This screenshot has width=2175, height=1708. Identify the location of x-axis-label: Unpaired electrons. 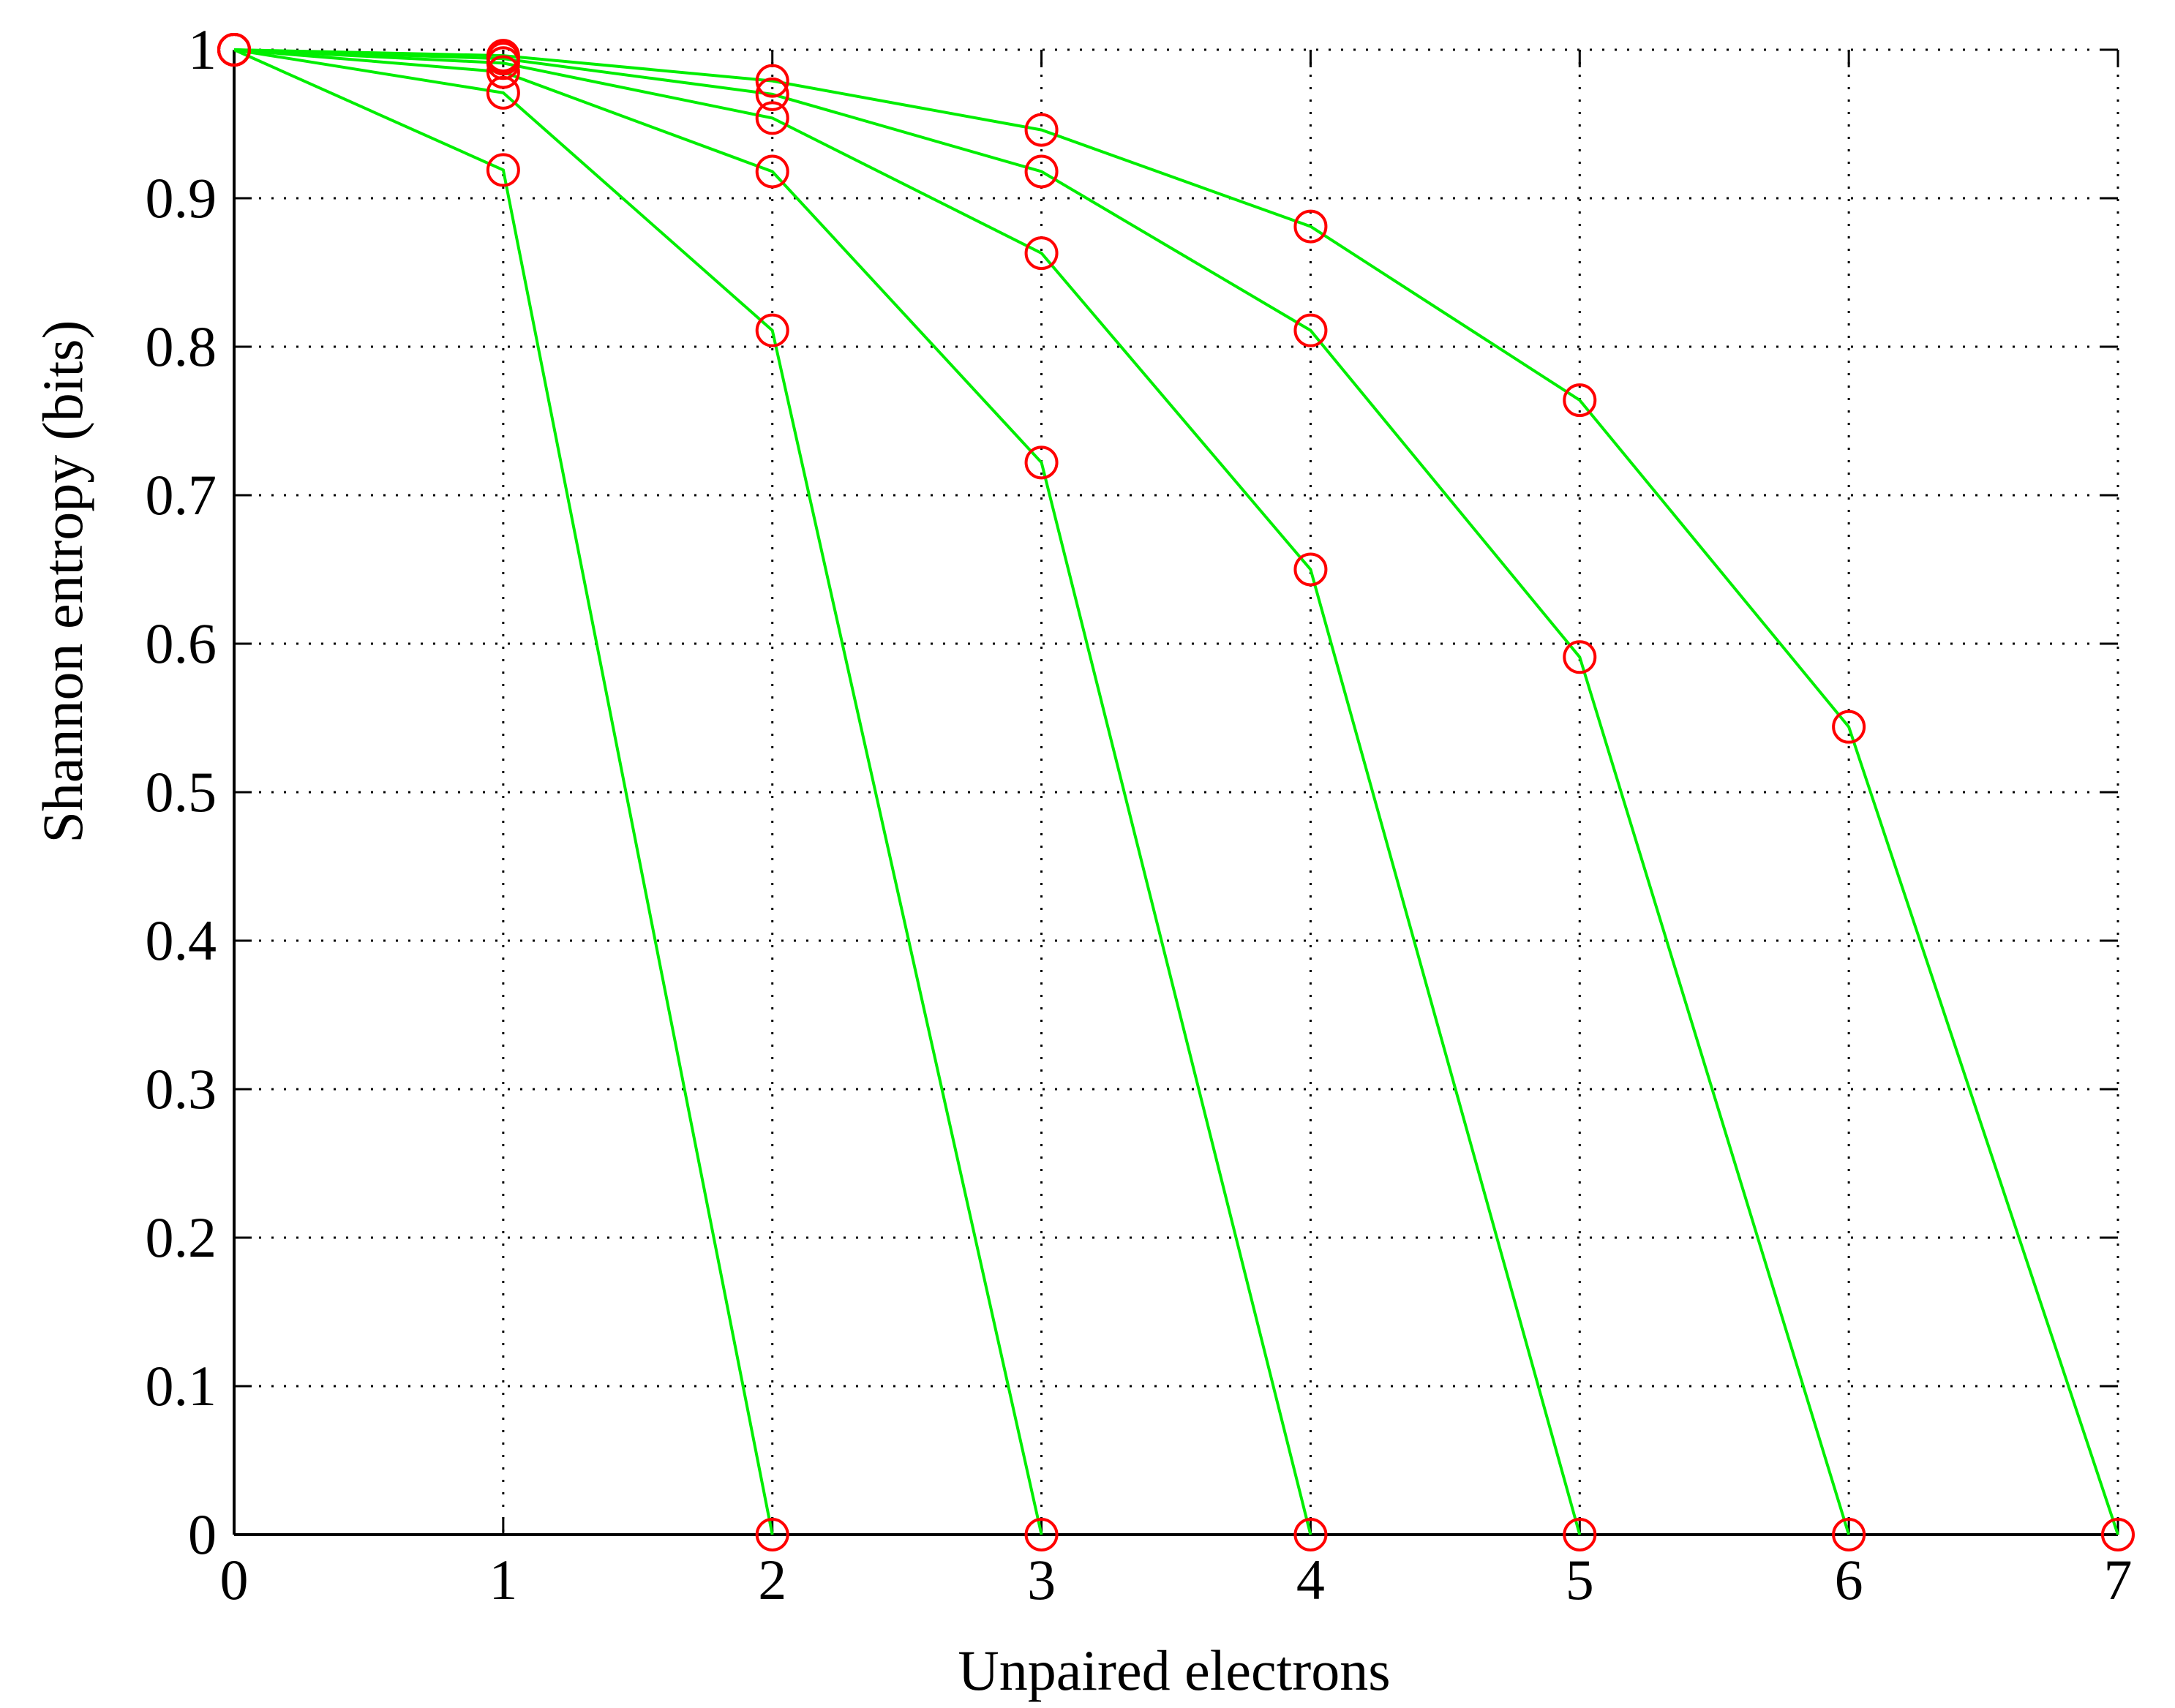
(1174, 1670).